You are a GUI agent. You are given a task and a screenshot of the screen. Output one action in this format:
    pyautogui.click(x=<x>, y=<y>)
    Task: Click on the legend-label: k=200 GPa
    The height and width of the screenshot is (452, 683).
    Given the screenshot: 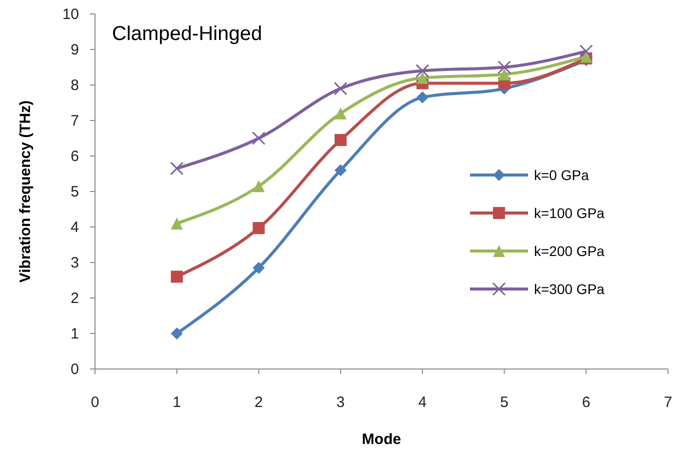 What is the action you would take?
    pyautogui.click(x=569, y=251)
    